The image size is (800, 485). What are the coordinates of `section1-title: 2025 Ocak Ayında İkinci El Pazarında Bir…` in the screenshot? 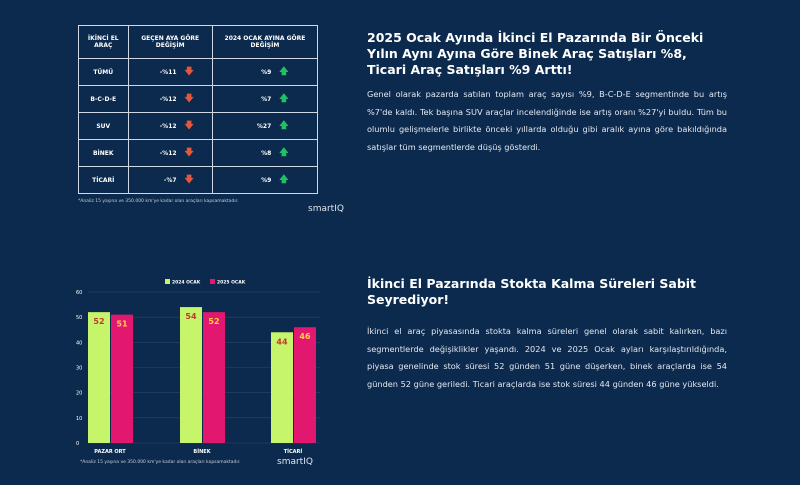 It's located at (535, 53).